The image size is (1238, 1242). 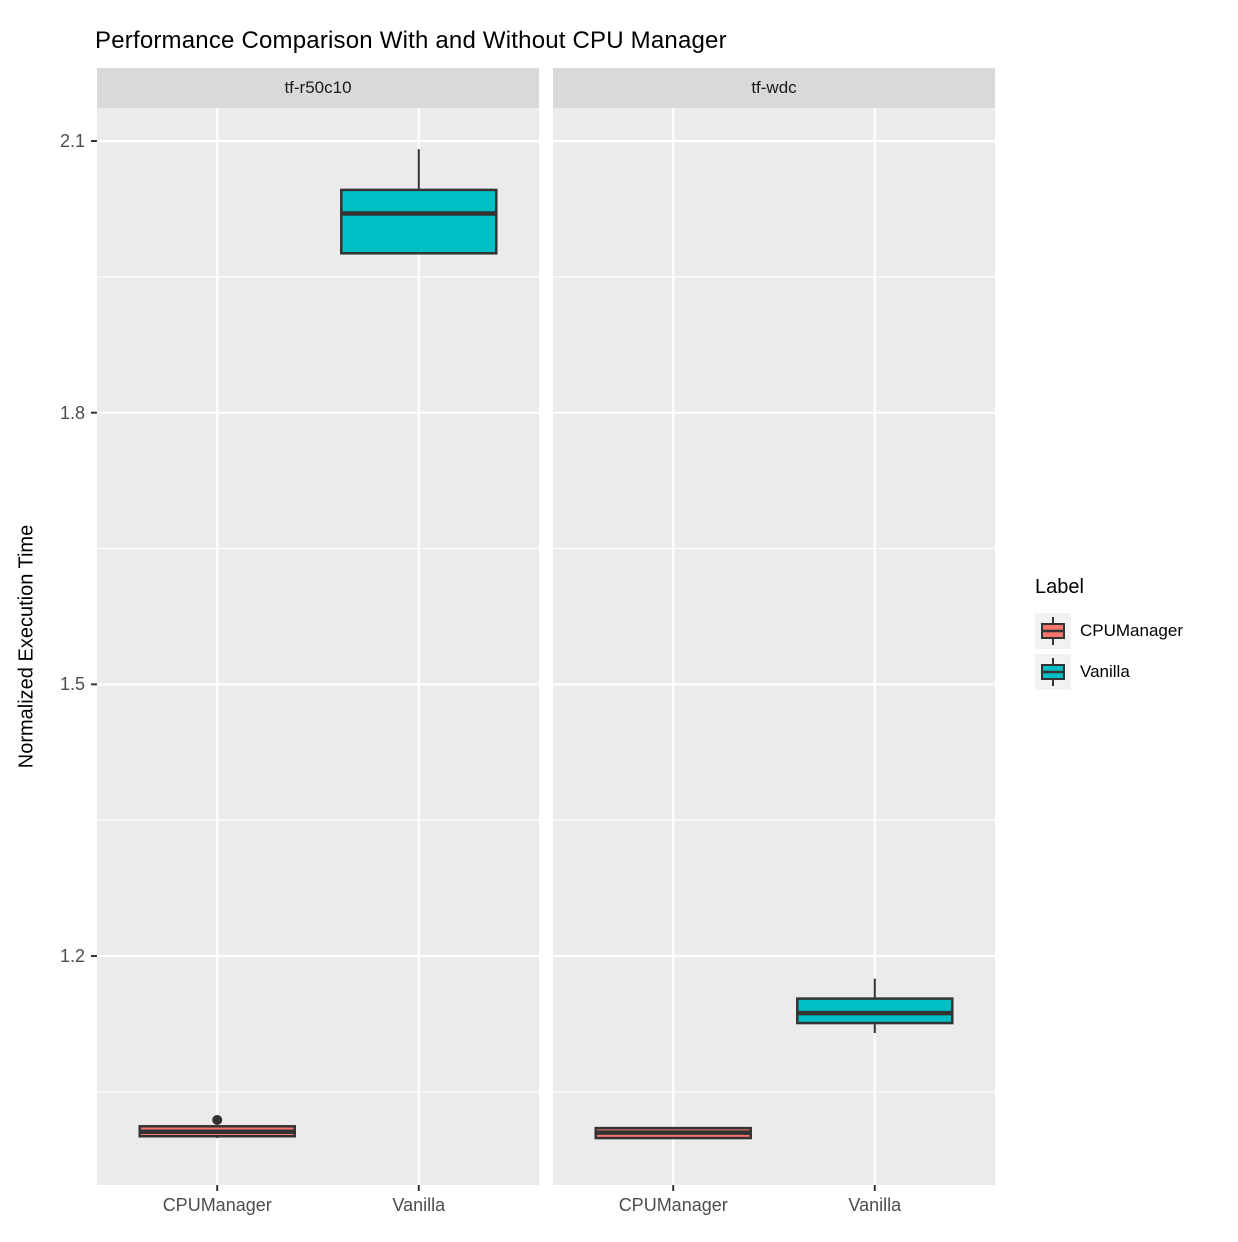 What do you see at coordinates (72, 412) in the screenshot?
I see `y-tick-label-1.8: 1.8` at bounding box center [72, 412].